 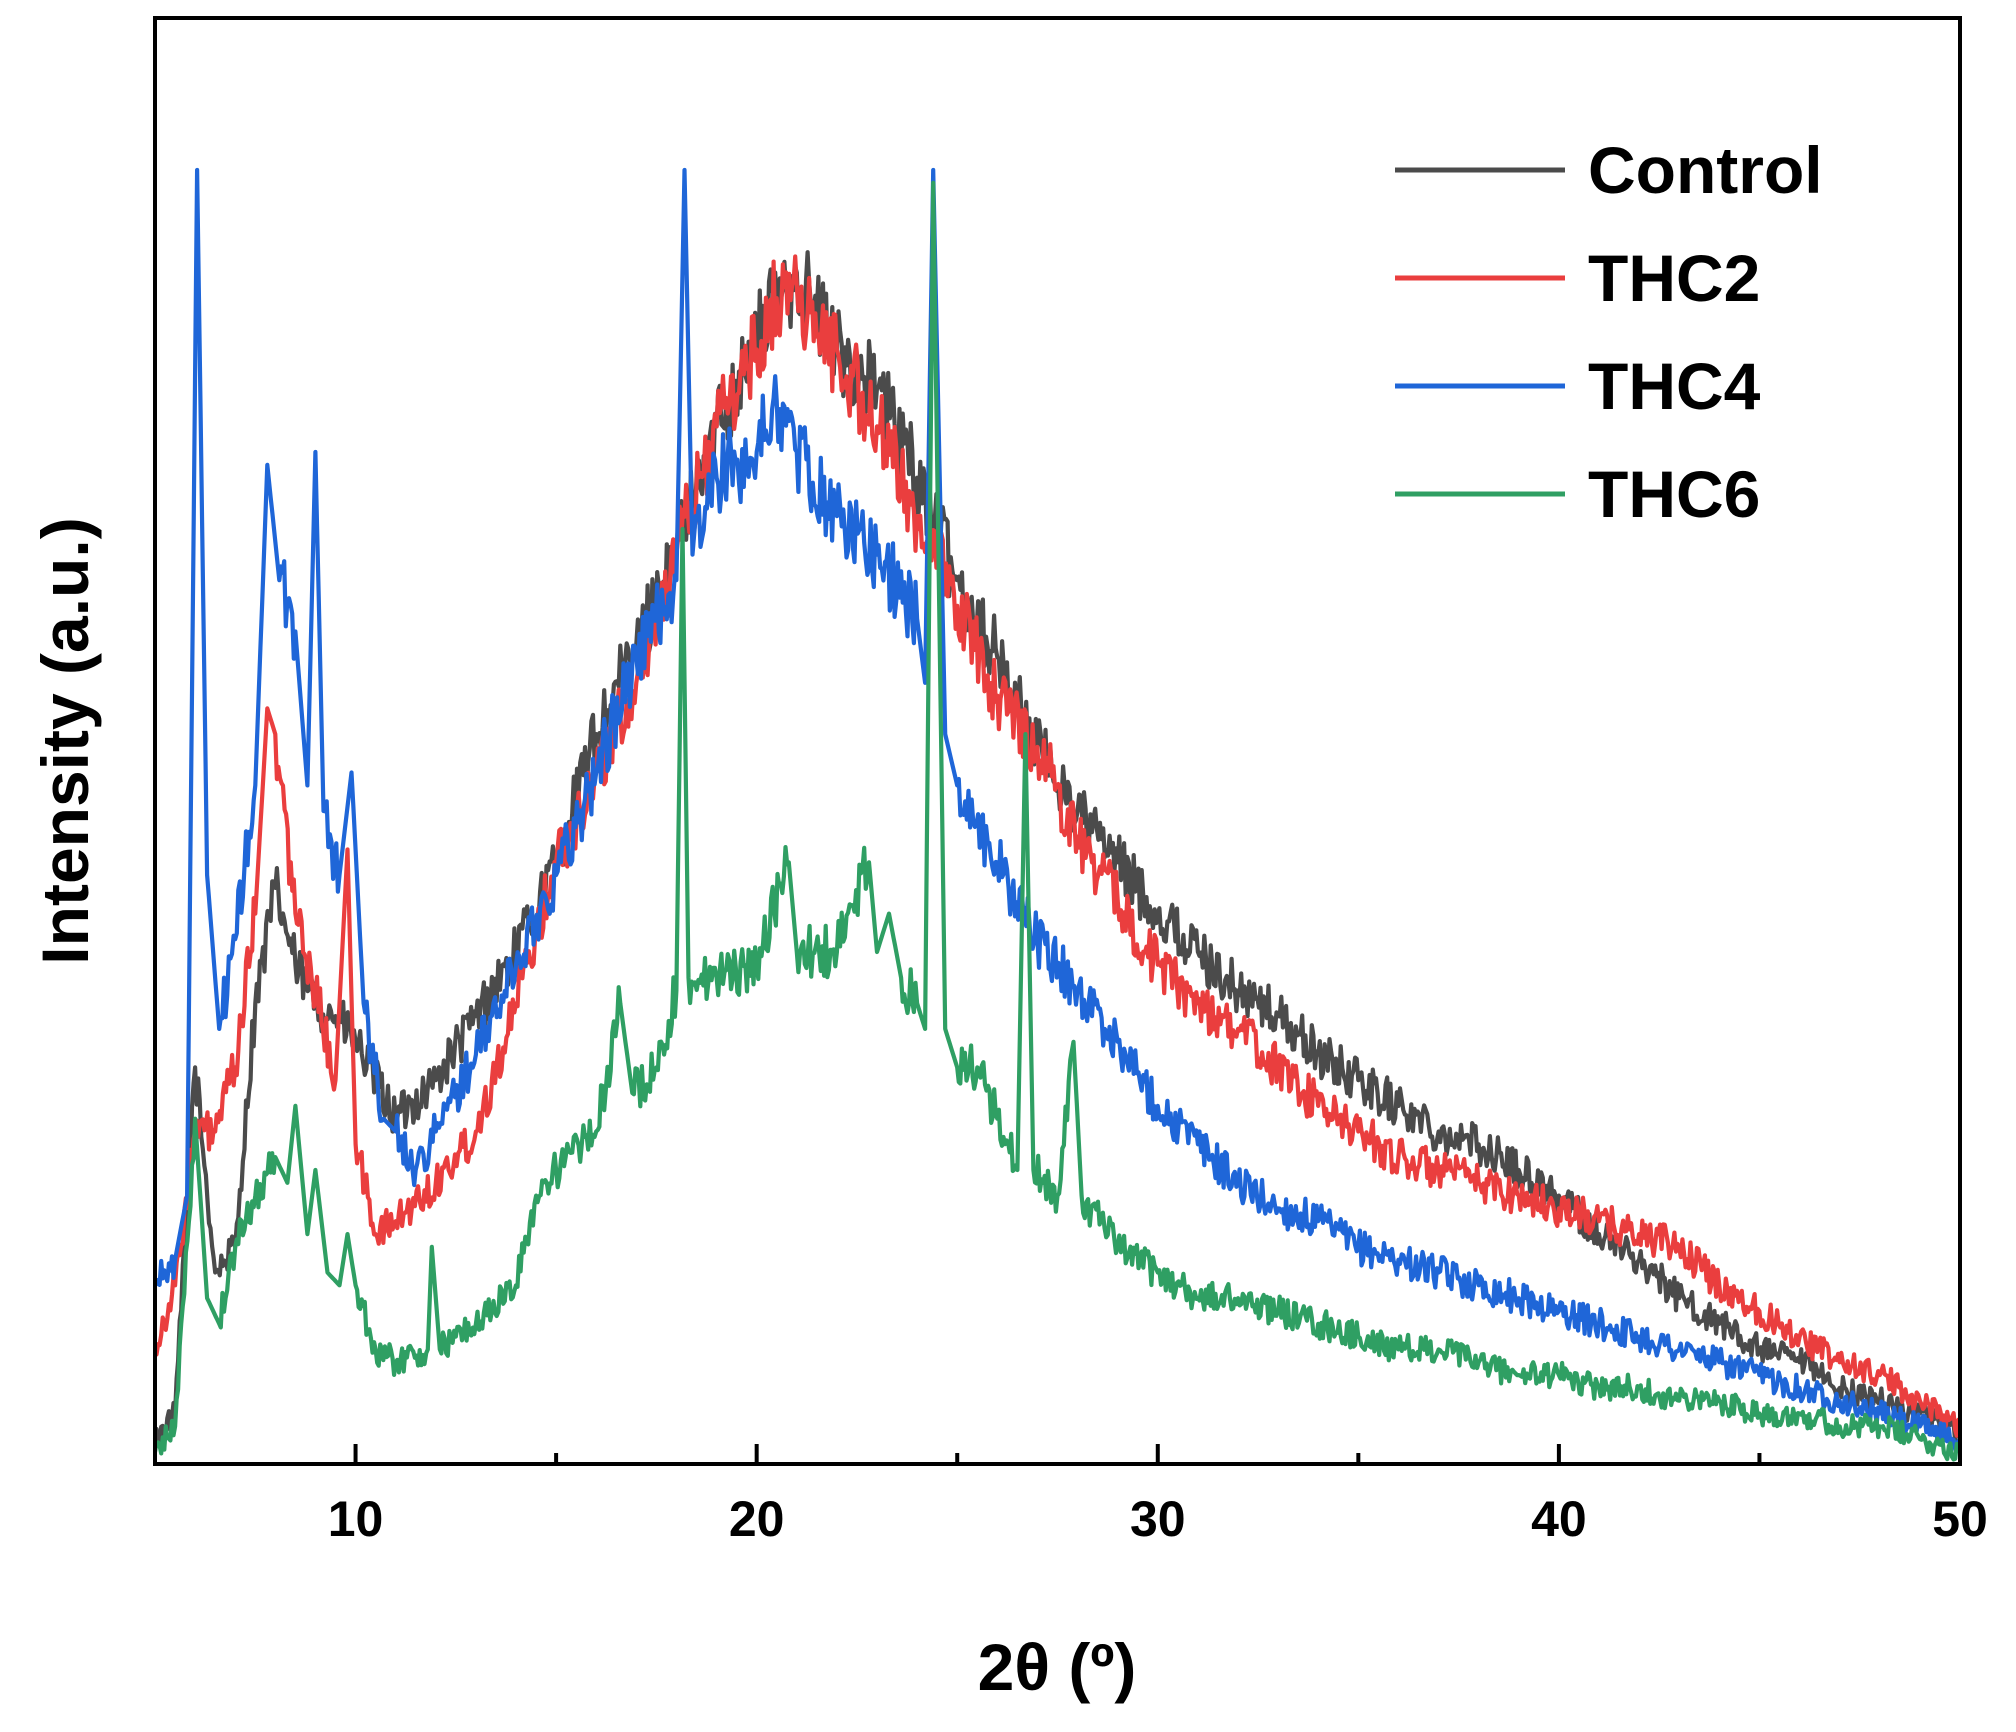 What do you see at coordinates (757, 1519) in the screenshot?
I see `x-tick-label: 20` at bounding box center [757, 1519].